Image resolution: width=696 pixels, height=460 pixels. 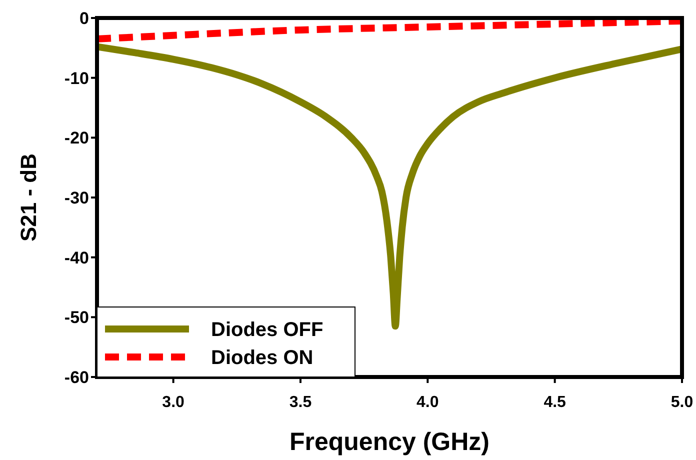 What do you see at coordinates (555, 402) in the screenshot?
I see `x-tick-label: 4.5` at bounding box center [555, 402].